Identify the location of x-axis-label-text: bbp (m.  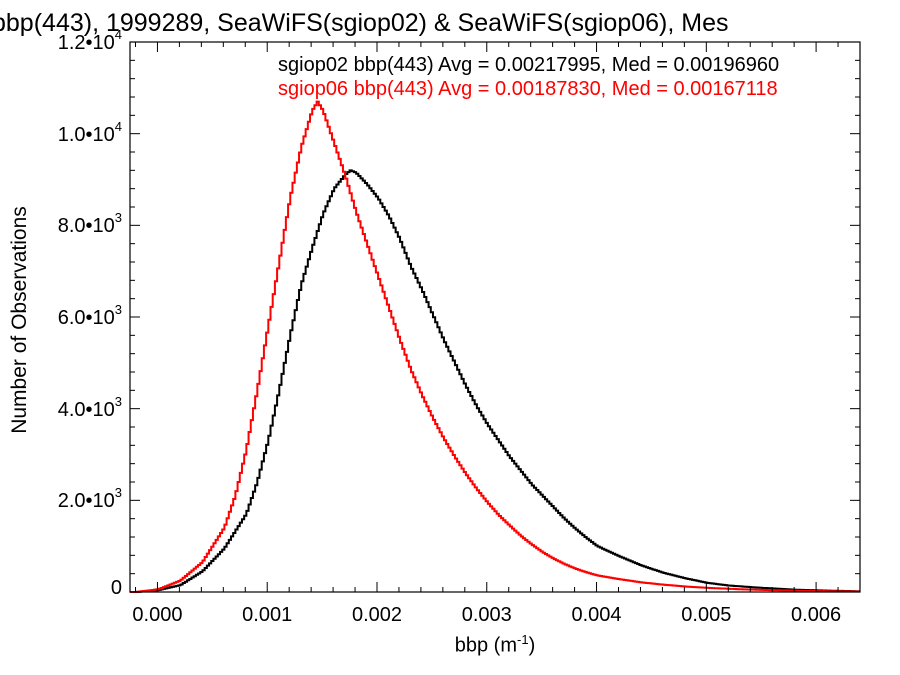
(486, 645).